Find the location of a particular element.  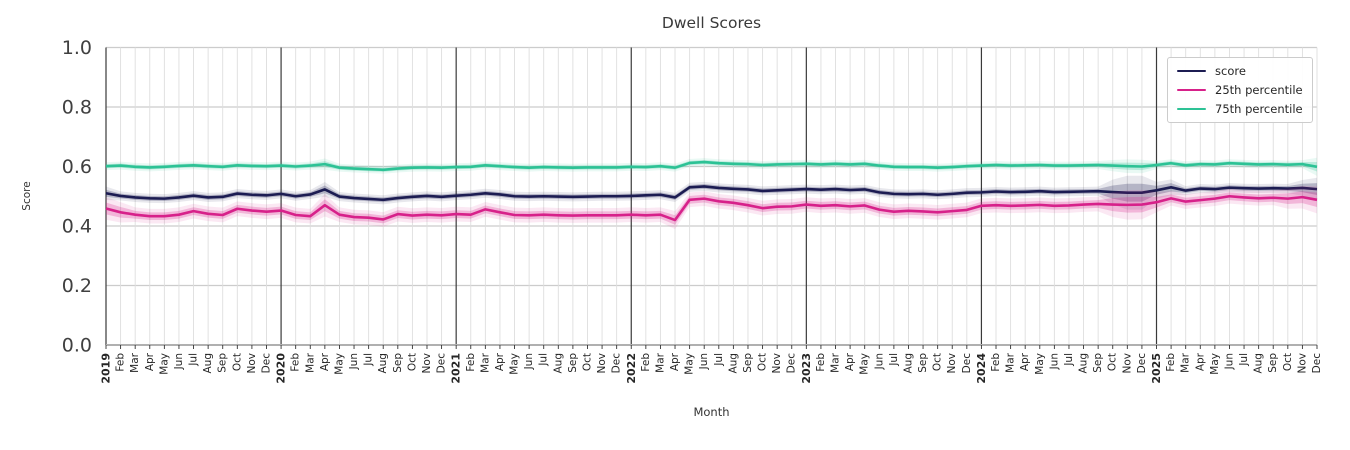

svg-text: 0.2 is located at coordinates (77, 286).